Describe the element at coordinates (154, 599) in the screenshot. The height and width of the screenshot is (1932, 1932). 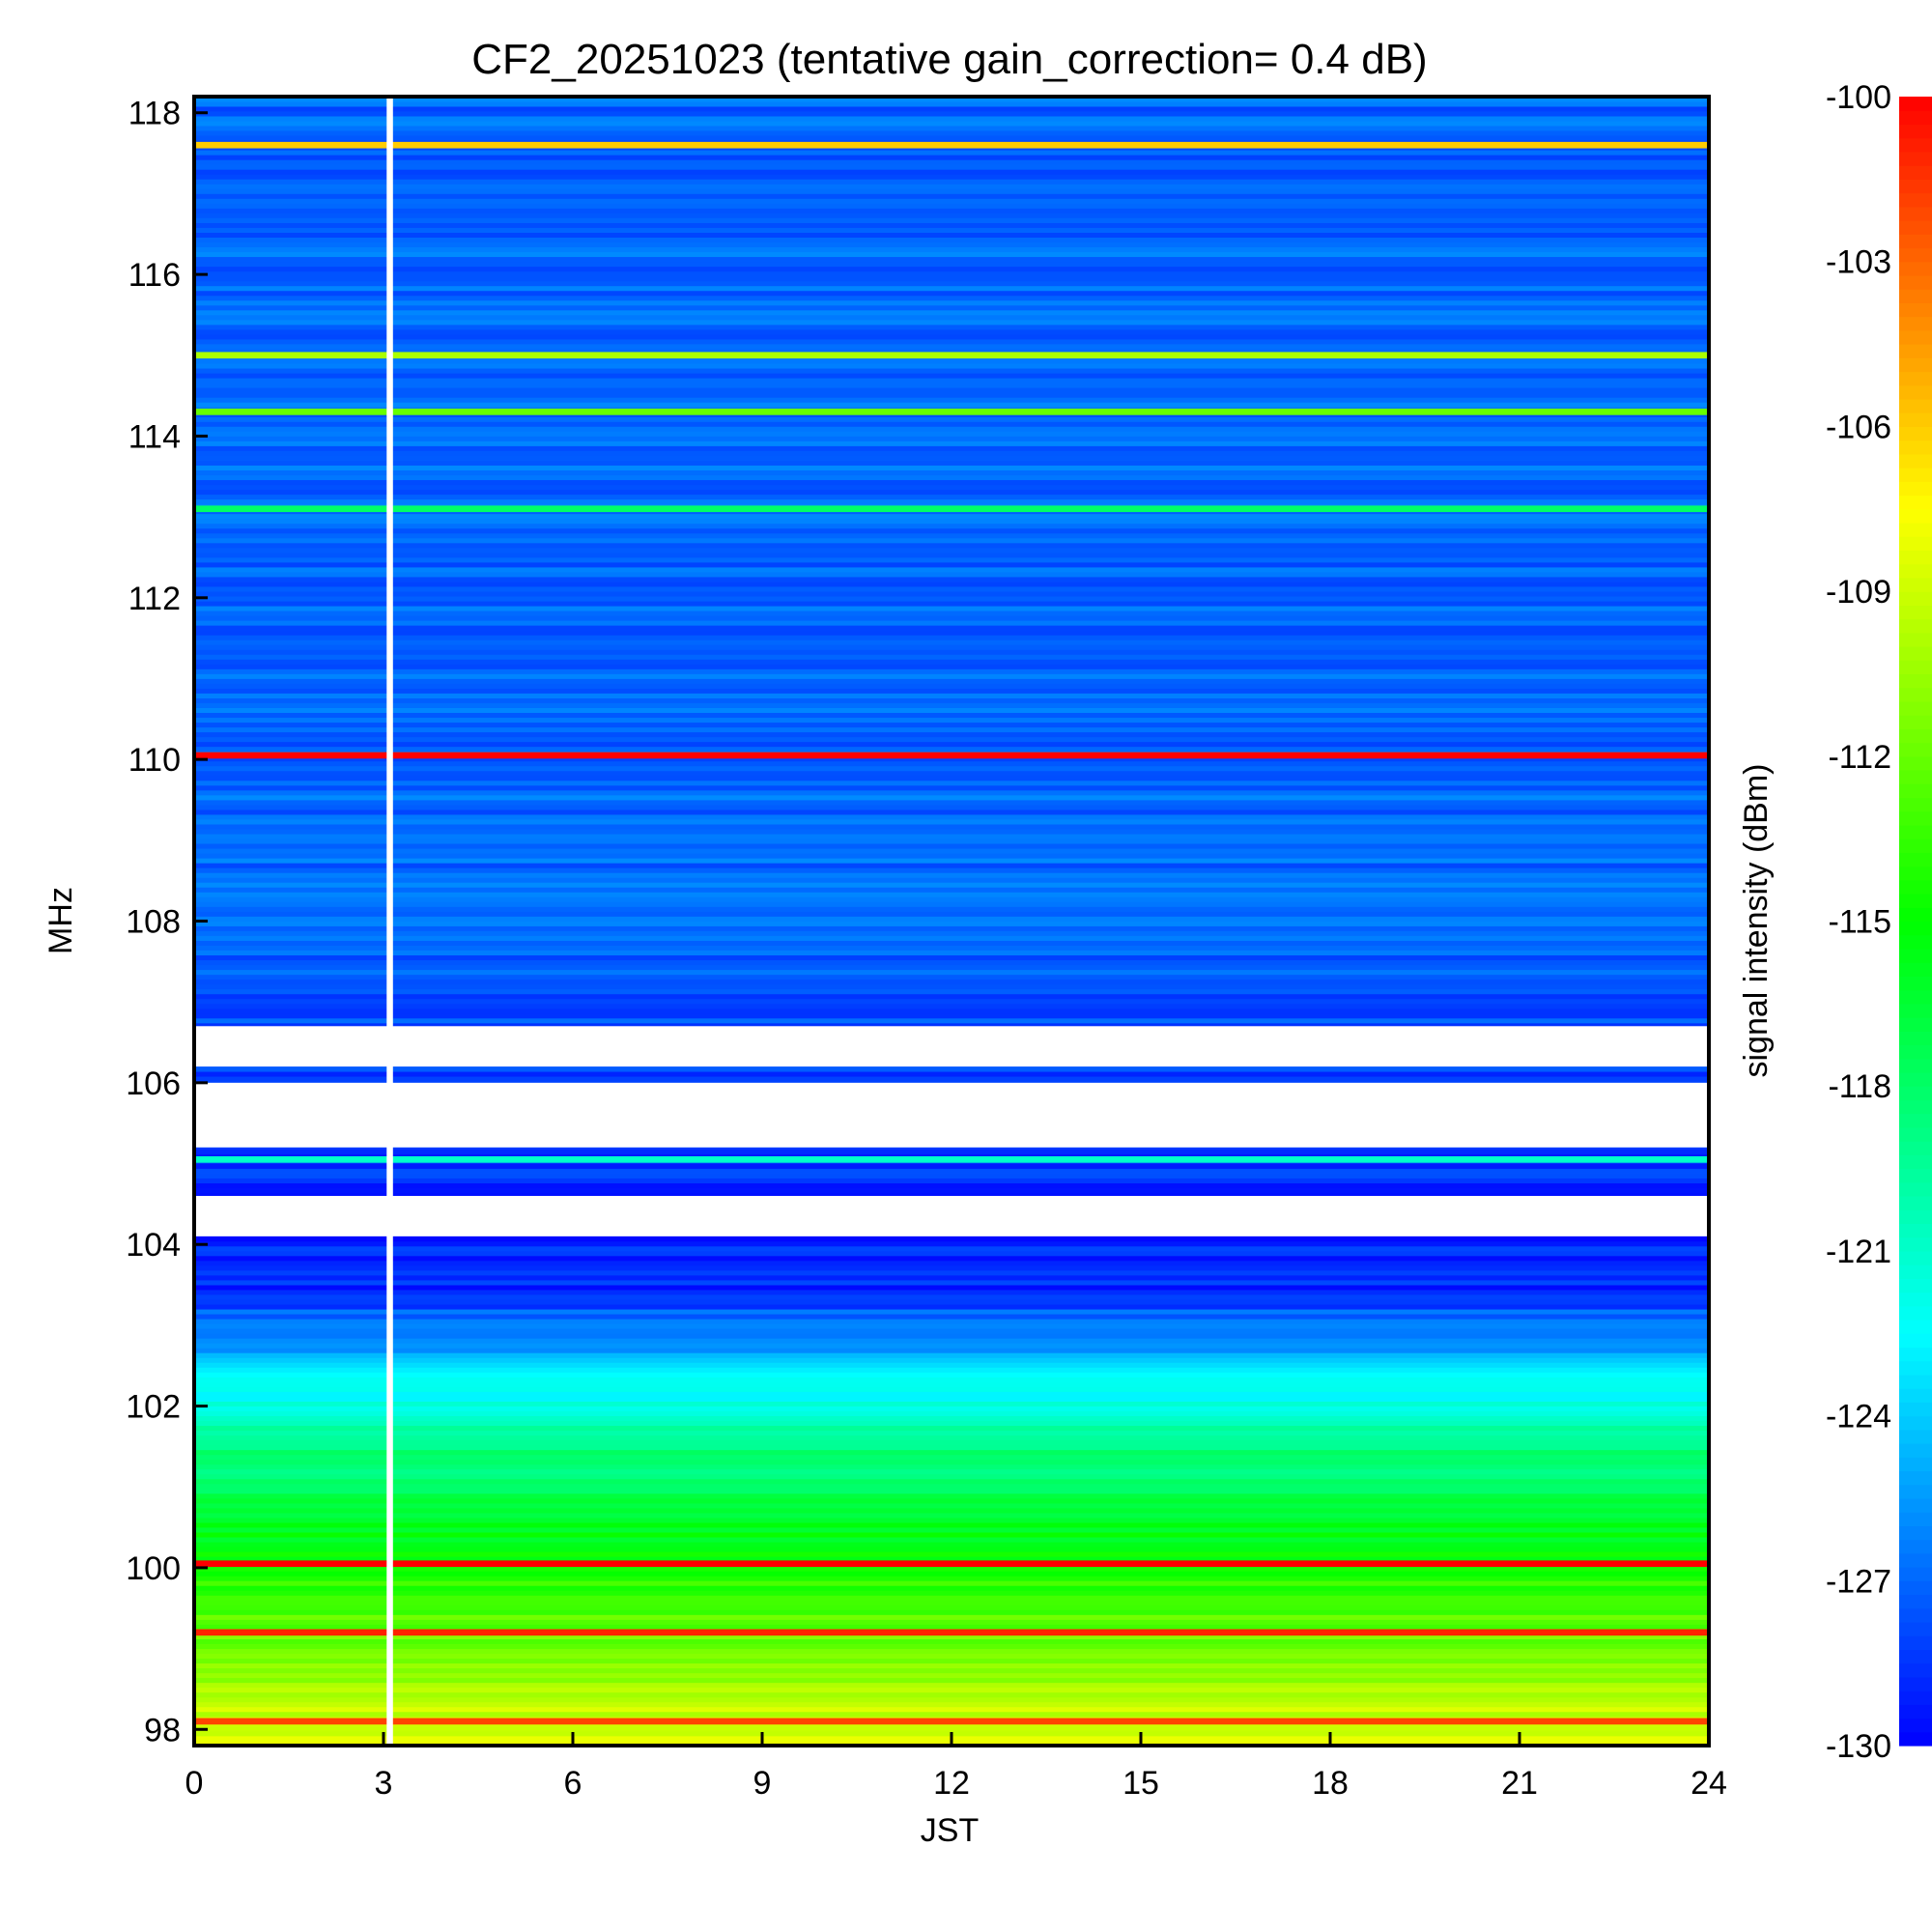
I see `y-tick-label: 112` at that location.